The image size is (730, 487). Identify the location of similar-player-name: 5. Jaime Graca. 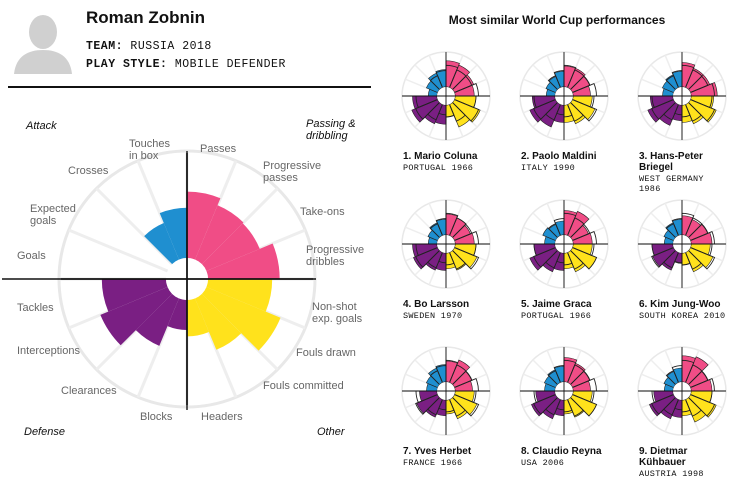
(556, 304).